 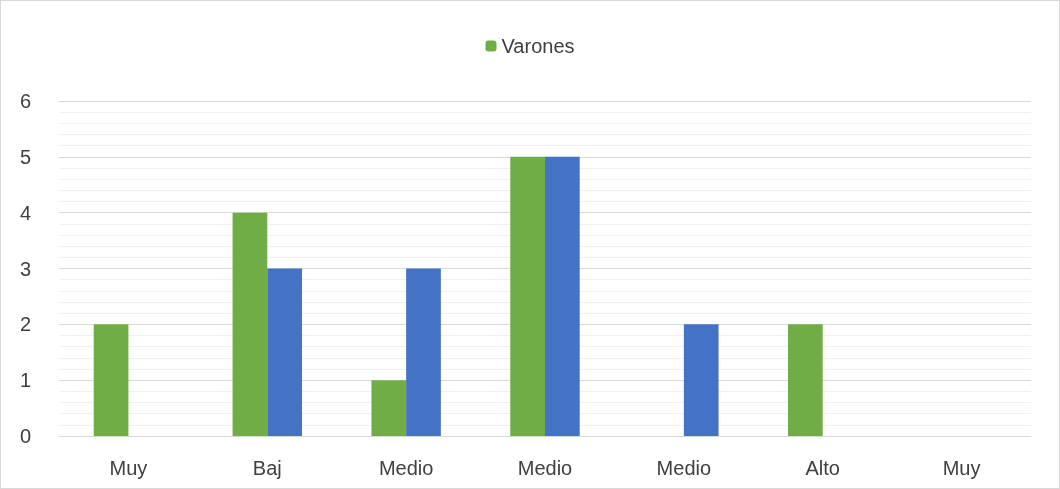 I want to click on y-tick-label: 4, so click(x=25, y=212).